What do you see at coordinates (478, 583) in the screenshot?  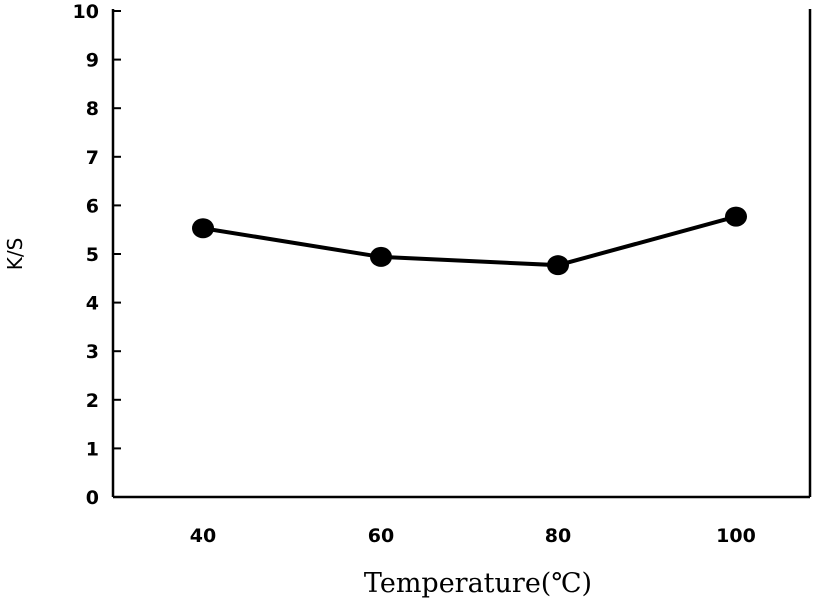 I see `x-axis-label: Temperature(℃)` at bounding box center [478, 583].